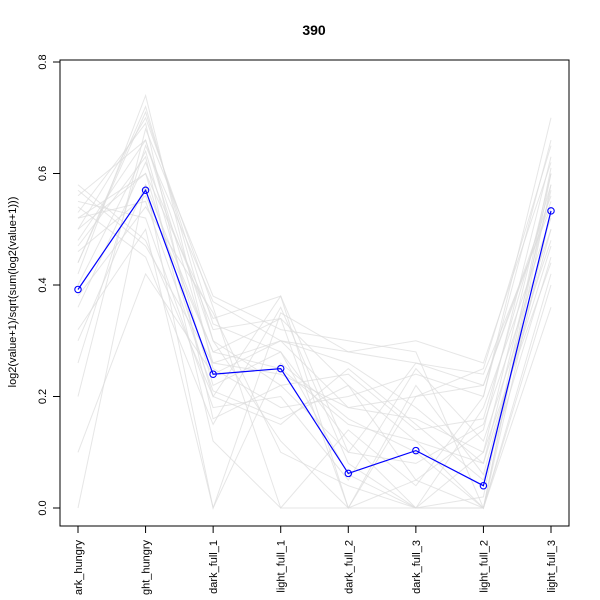 The height and width of the screenshot is (600, 600). What do you see at coordinates (314, 30) in the screenshot?
I see `chart-title: 390` at bounding box center [314, 30].